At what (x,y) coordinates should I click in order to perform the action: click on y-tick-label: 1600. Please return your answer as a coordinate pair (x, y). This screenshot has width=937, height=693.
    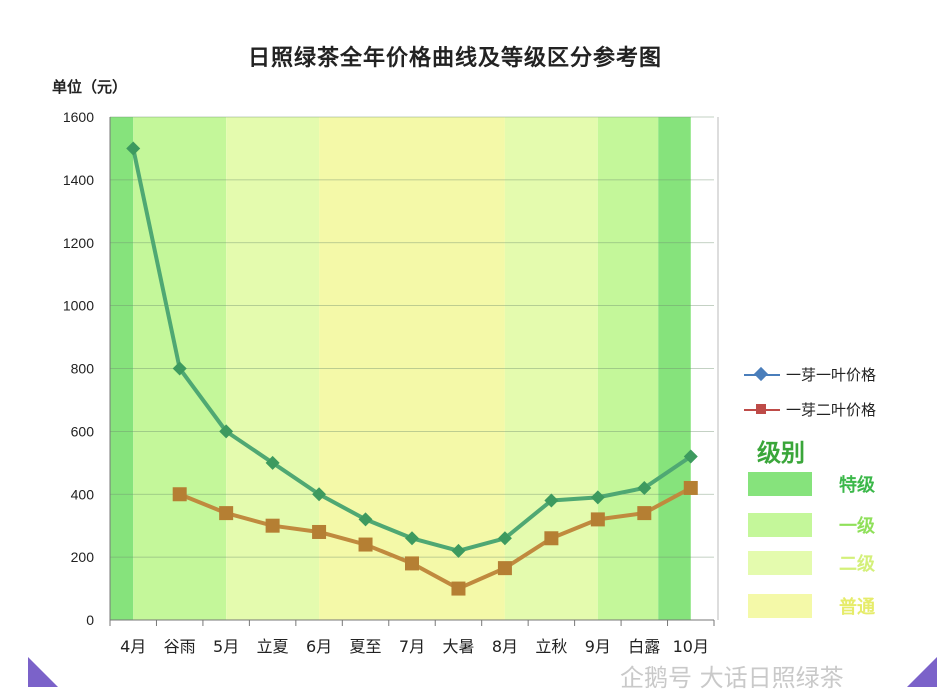
    Looking at the image, I should click on (78, 117).